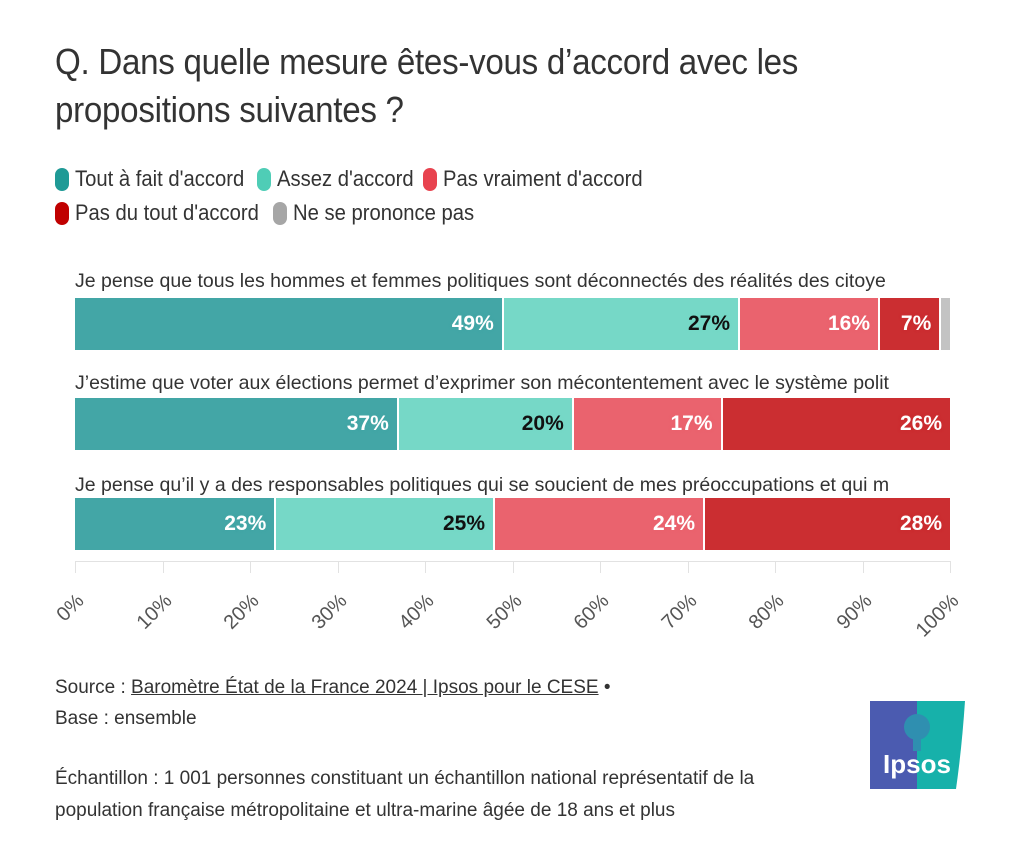 Image resolution: width=1024 pixels, height=845 pixels. What do you see at coordinates (937, 615) in the screenshot?
I see `x-tick-label: 100%` at bounding box center [937, 615].